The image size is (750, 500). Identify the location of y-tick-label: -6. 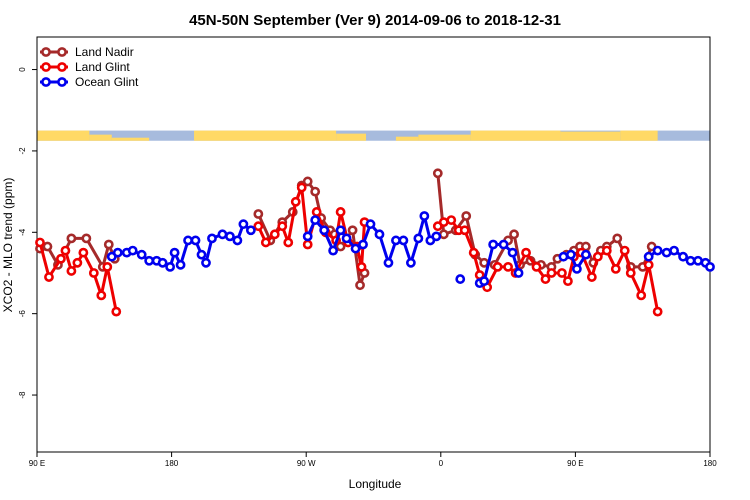
(22, 314).